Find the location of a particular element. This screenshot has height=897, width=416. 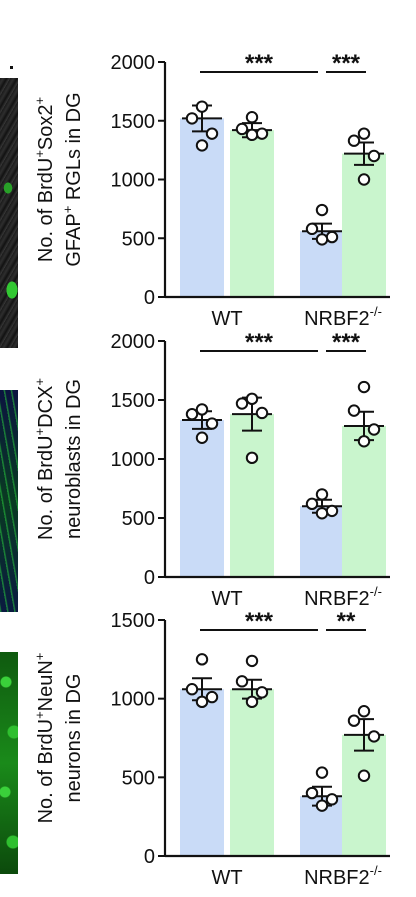

y-tick-label-2-0: 0 is located at coordinates (149, 857).